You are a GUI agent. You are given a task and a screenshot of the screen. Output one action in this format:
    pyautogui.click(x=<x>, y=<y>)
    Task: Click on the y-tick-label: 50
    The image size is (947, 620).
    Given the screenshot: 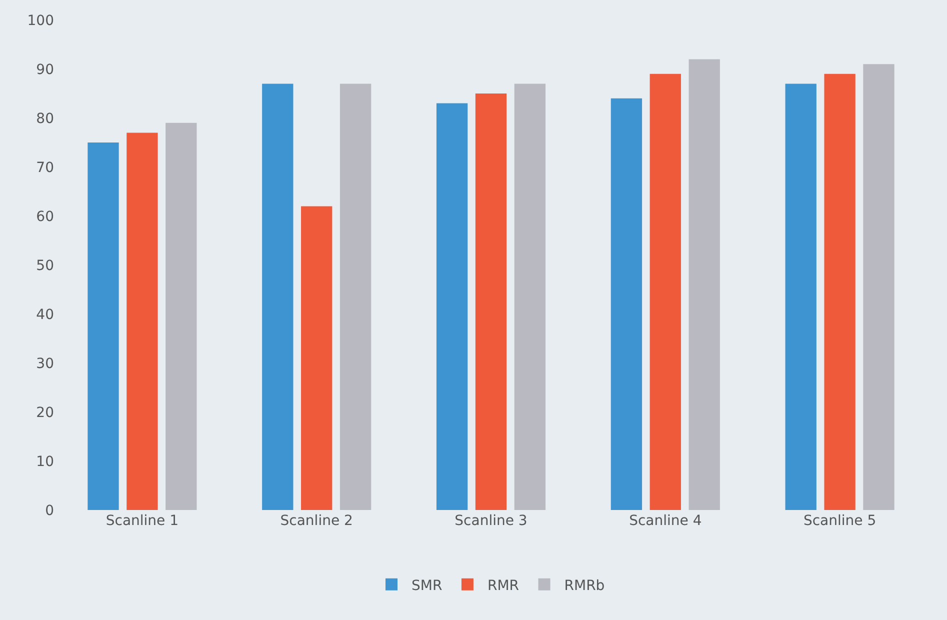 What is the action you would take?
    pyautogui.click(x=45, y=266)
    